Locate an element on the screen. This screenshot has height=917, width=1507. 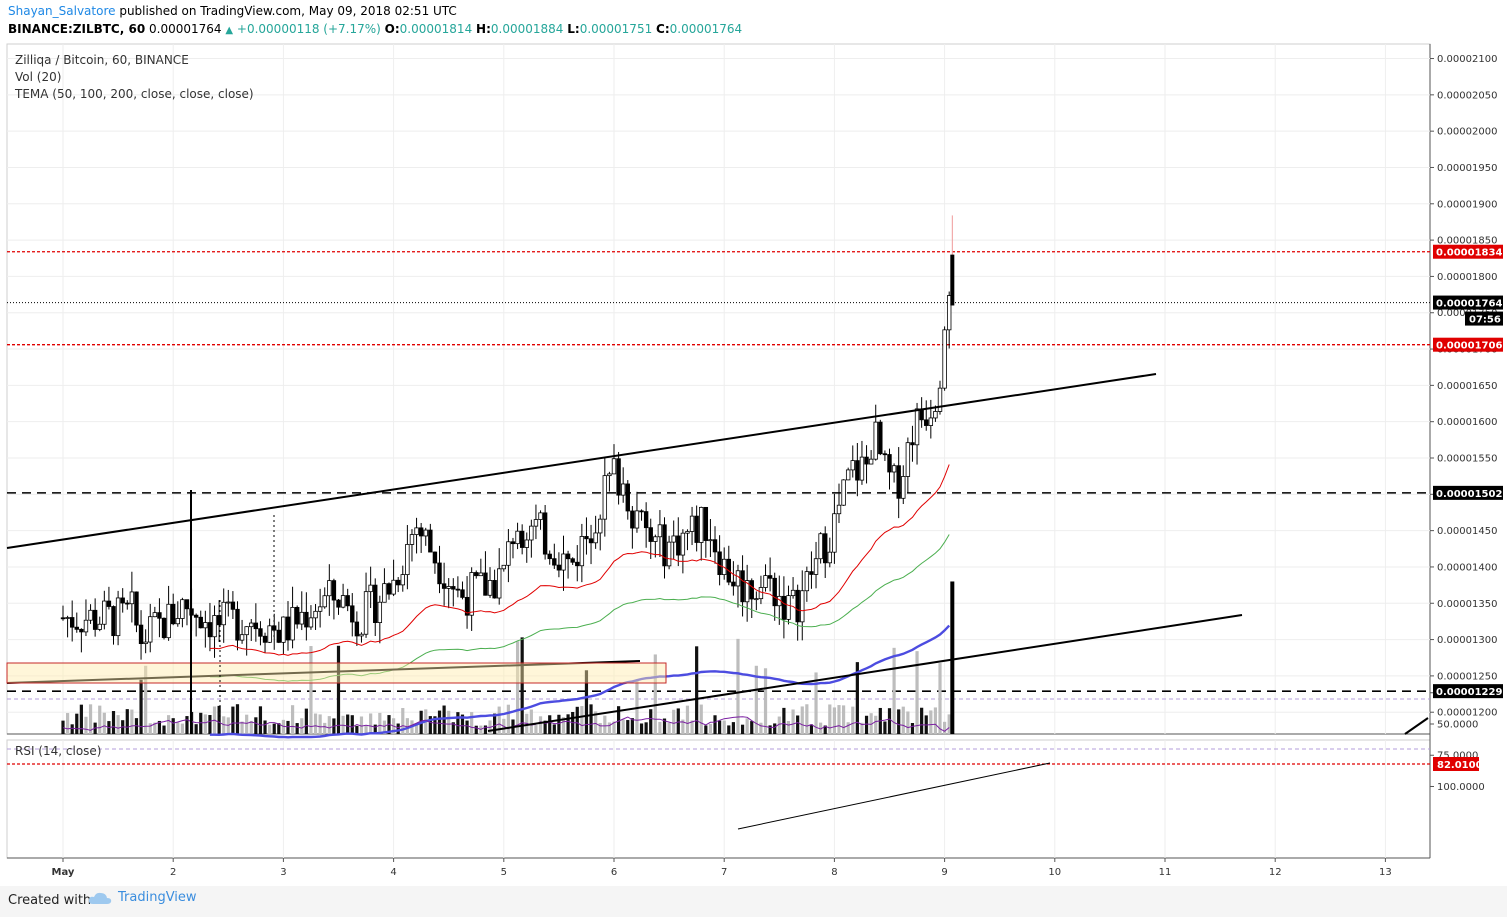
y-tick-label: 0.00002100 is located at coordinates (1467, 59).